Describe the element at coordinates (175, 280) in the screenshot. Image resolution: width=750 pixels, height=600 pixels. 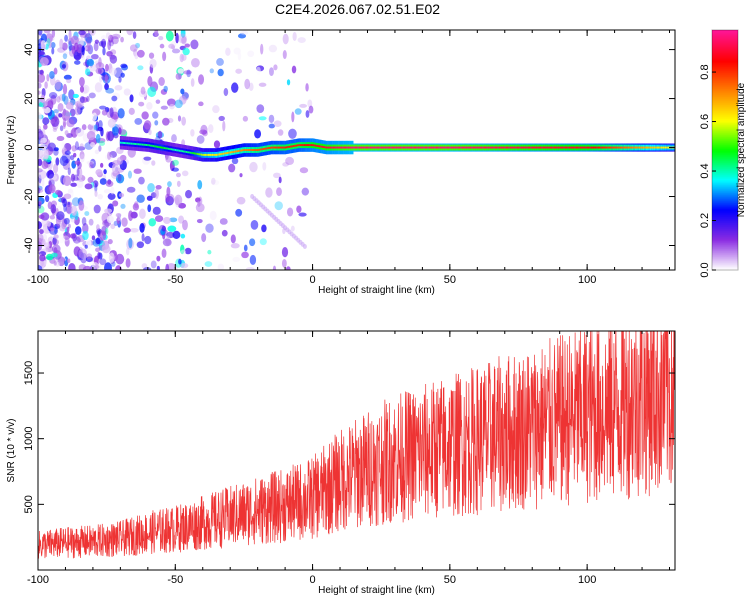
I see `spectrogram-x-tick-label: -50` at that location.